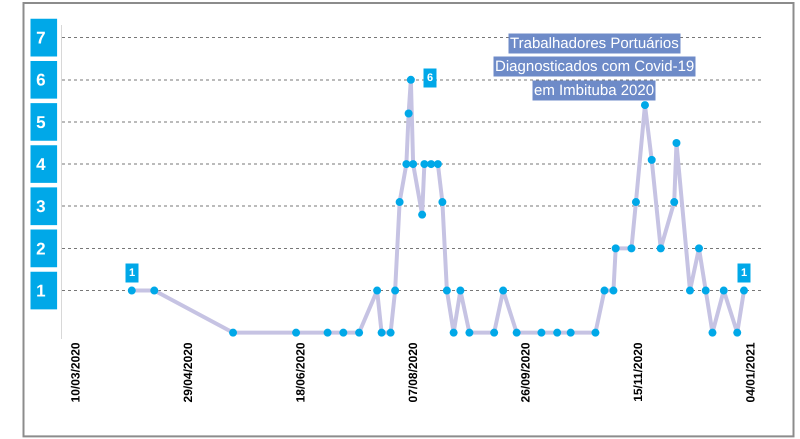 The height and width of the screenshot is (439, 800). I want to click on x-tick-label: 07/08/2020, so click(413, 372).